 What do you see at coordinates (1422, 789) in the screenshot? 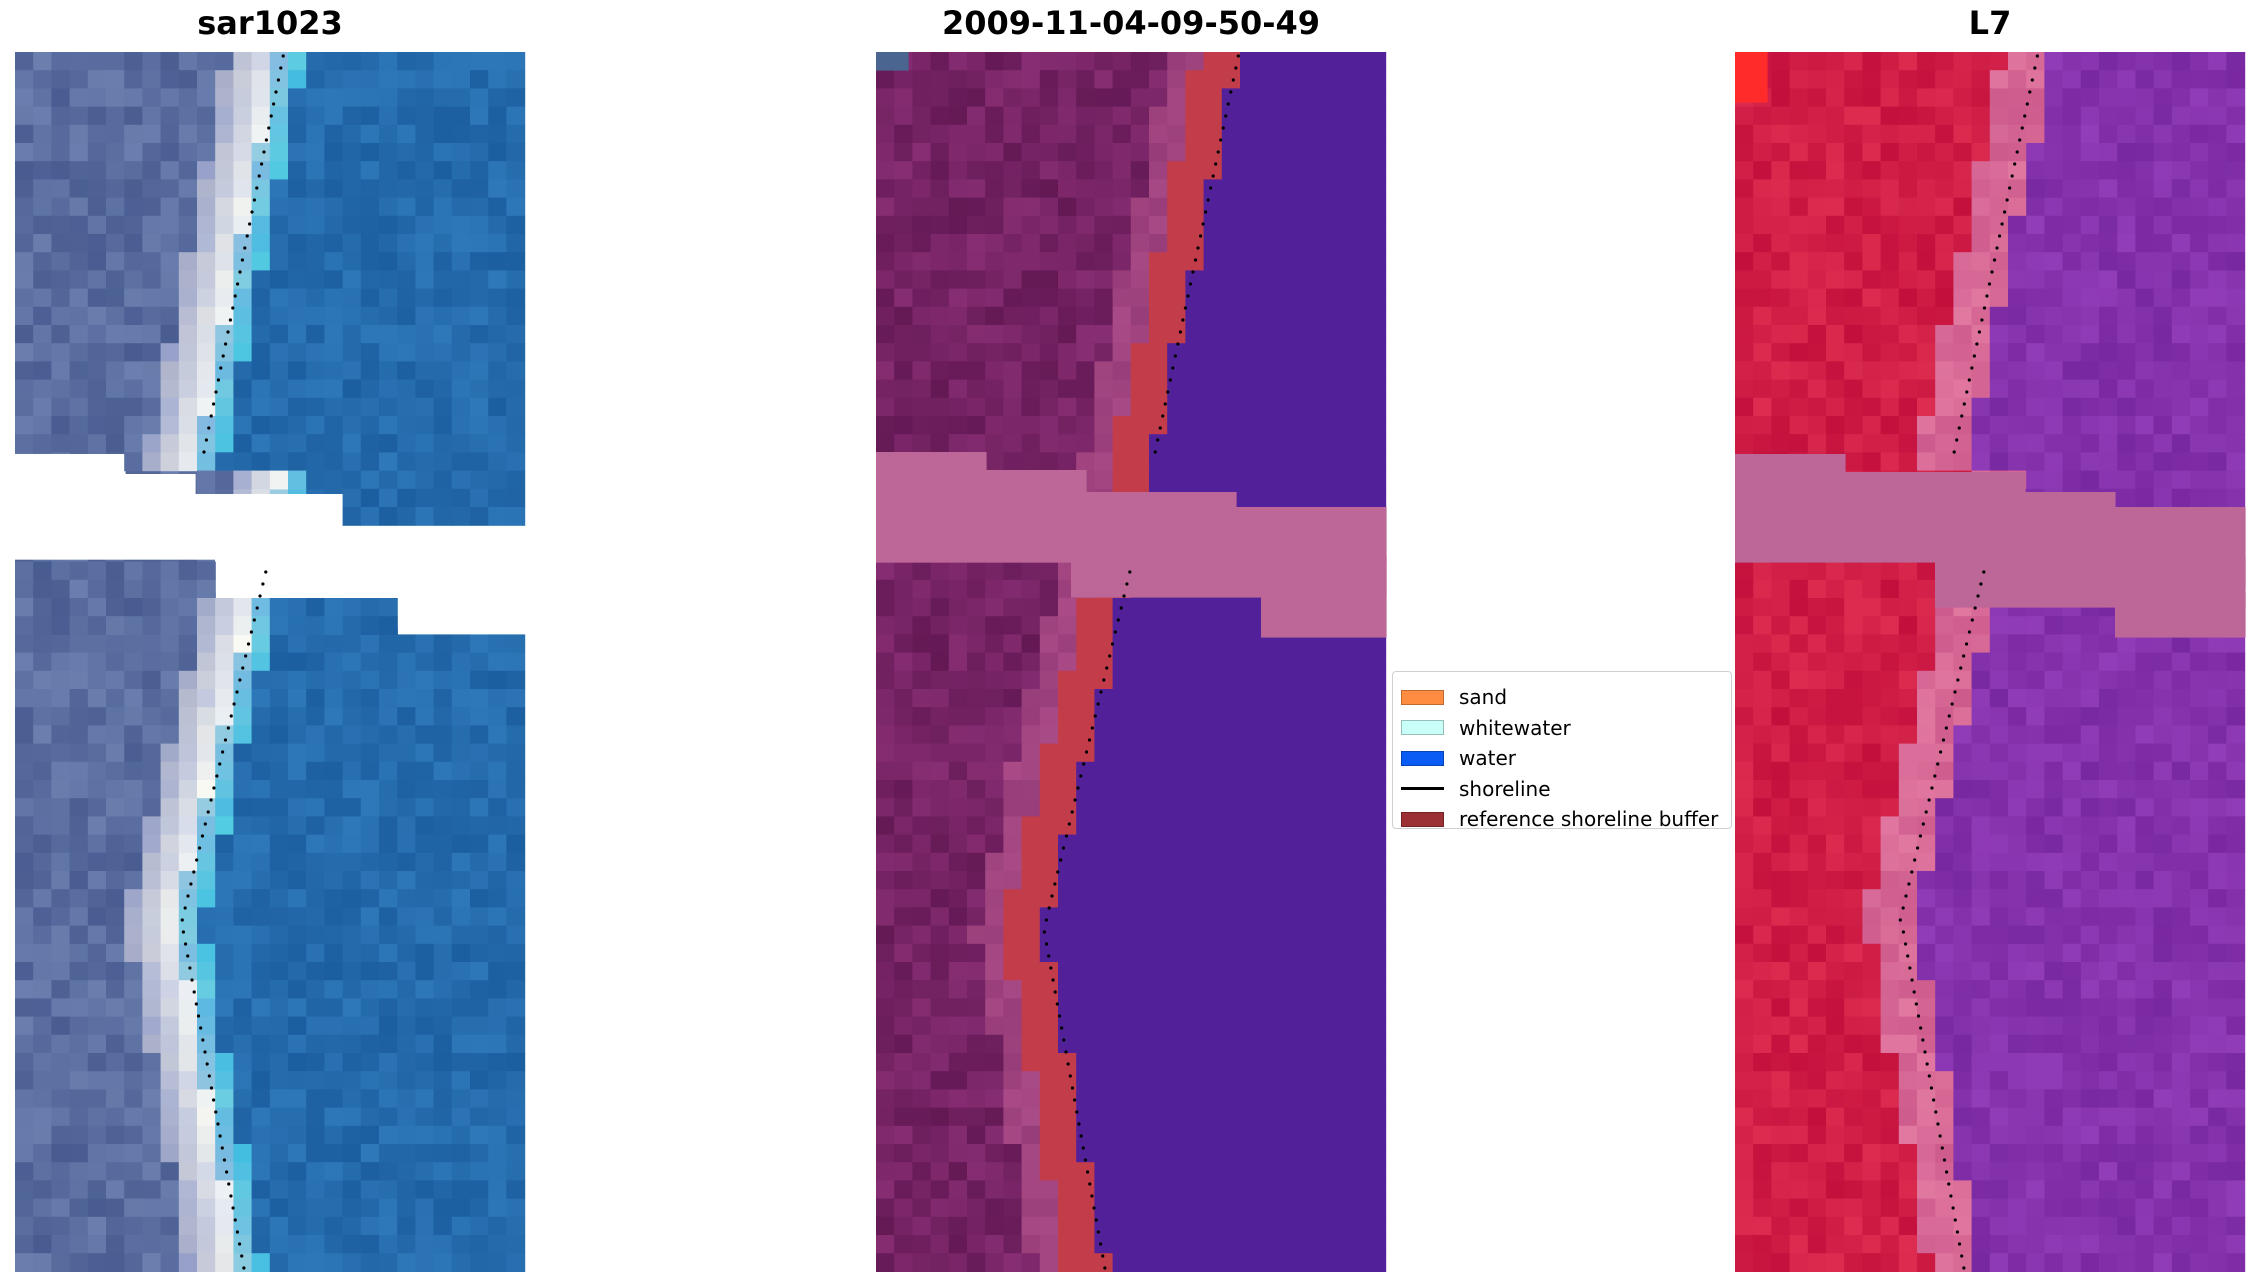
I see `shoreline-line-icon` at bounding box center [1422, 789].